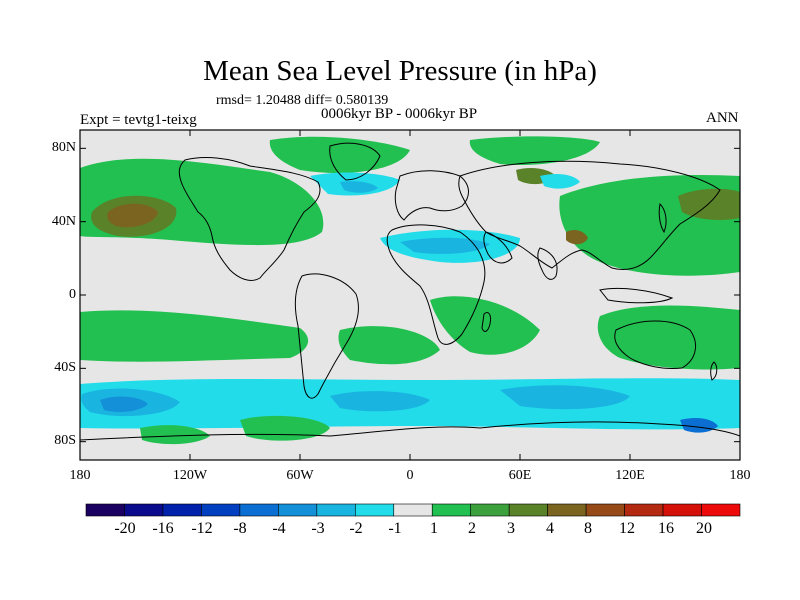 This screenshot has width=800, height=600. What do you see at coordinates (359, 187) in the screenshot?
I see `north-atlantic-negative-core` at bounding box center [359, 187].